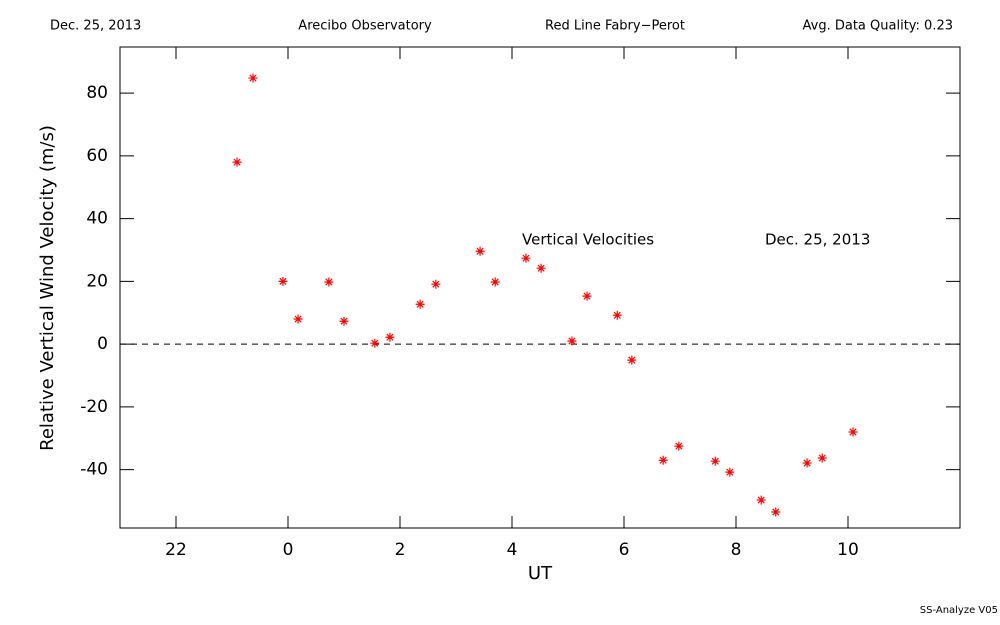 The width and height of the screenshot is (1000, 625). What do you see at coordinates (97, 93) in the screenshot?
I see `y-tick-label: 80` at bounding box center [97, 93].